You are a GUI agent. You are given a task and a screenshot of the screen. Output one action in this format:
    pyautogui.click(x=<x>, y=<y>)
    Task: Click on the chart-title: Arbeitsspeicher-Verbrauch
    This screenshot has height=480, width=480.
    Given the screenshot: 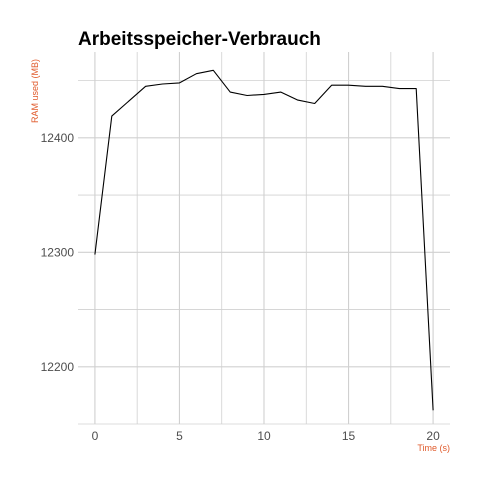 What is the action you would take?
    pyautogui.click(x=199, y=39)
    